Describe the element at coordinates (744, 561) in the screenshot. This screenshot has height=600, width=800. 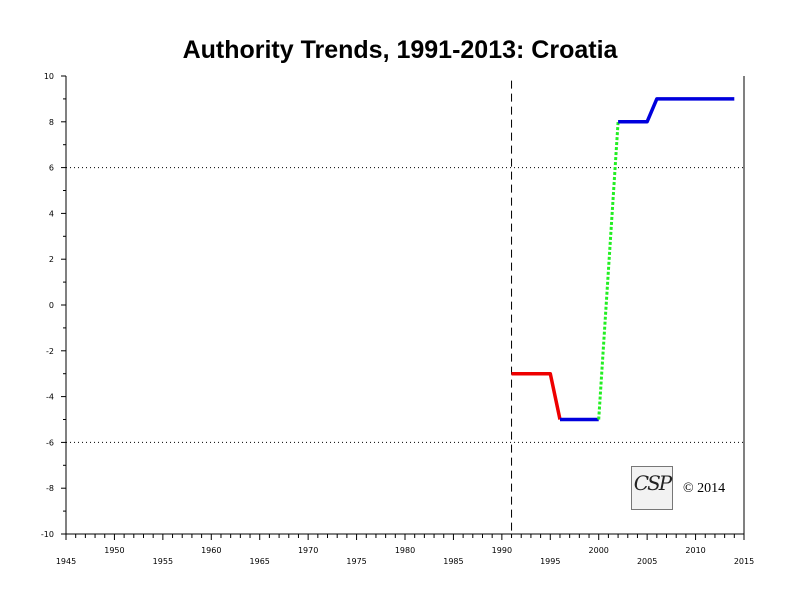
I see `x-tick-label: 2015` at that location.